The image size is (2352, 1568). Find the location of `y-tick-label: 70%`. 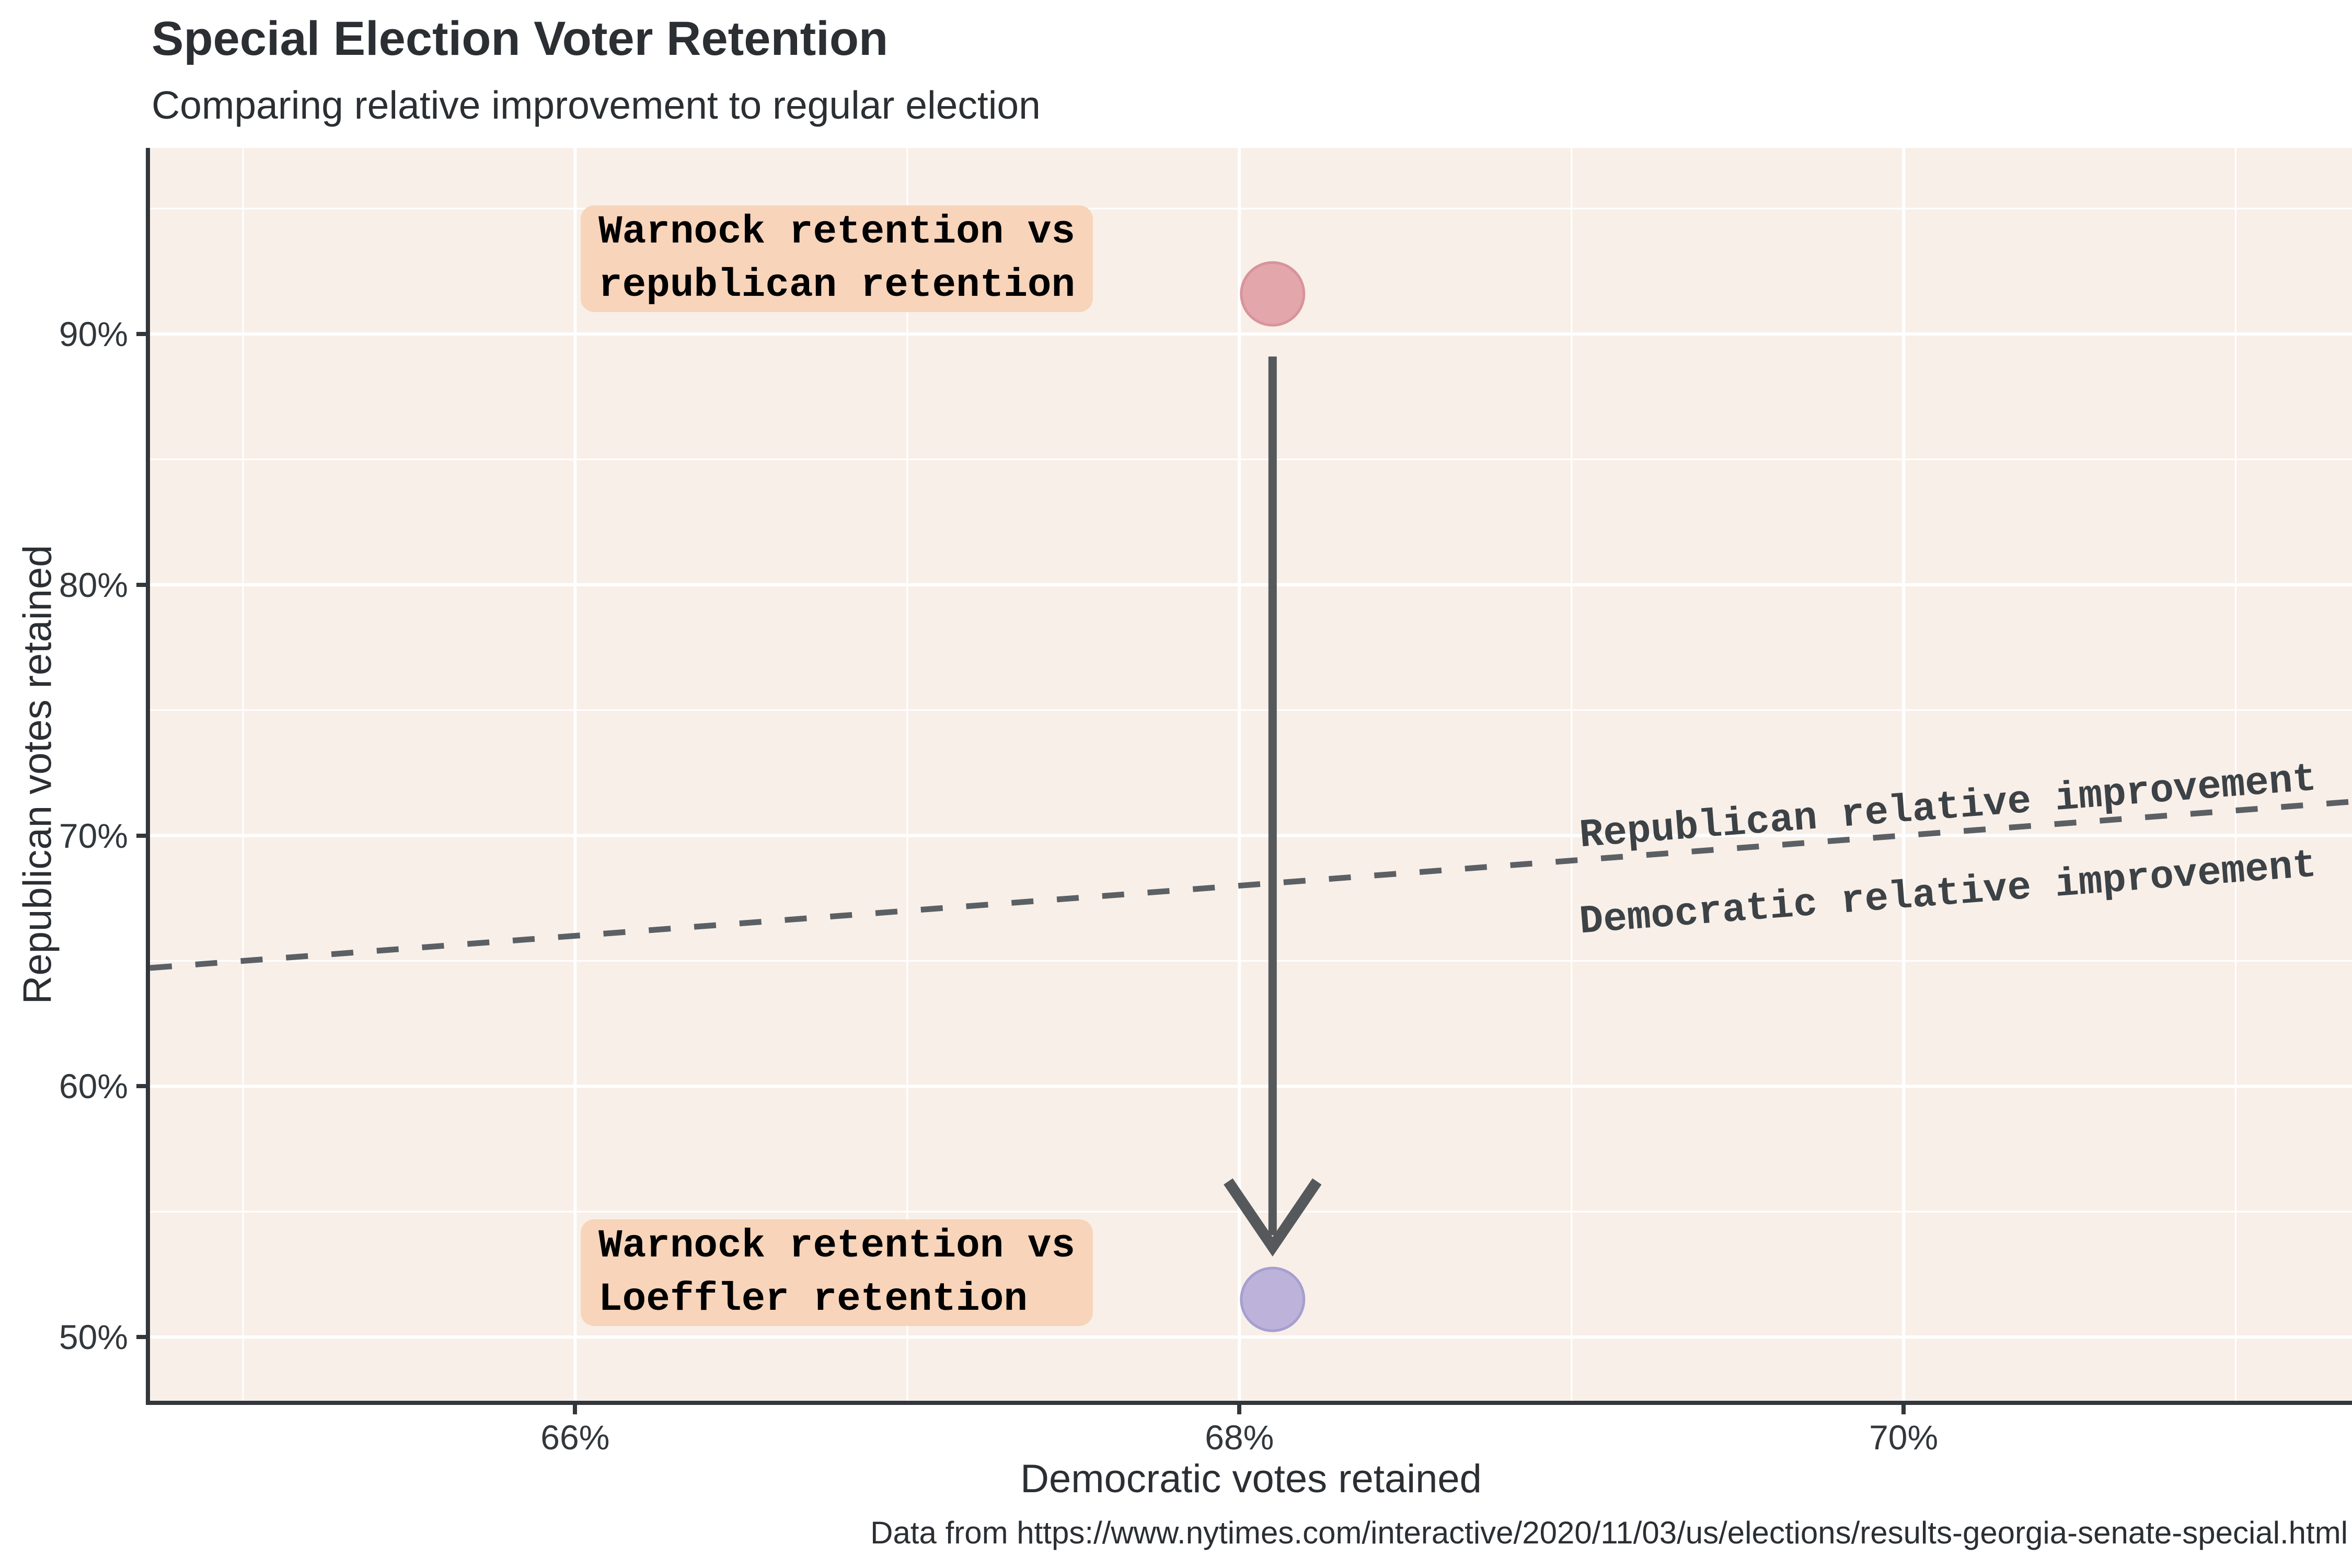

y-tick-label: 70% is located at coordinates (93, 835).